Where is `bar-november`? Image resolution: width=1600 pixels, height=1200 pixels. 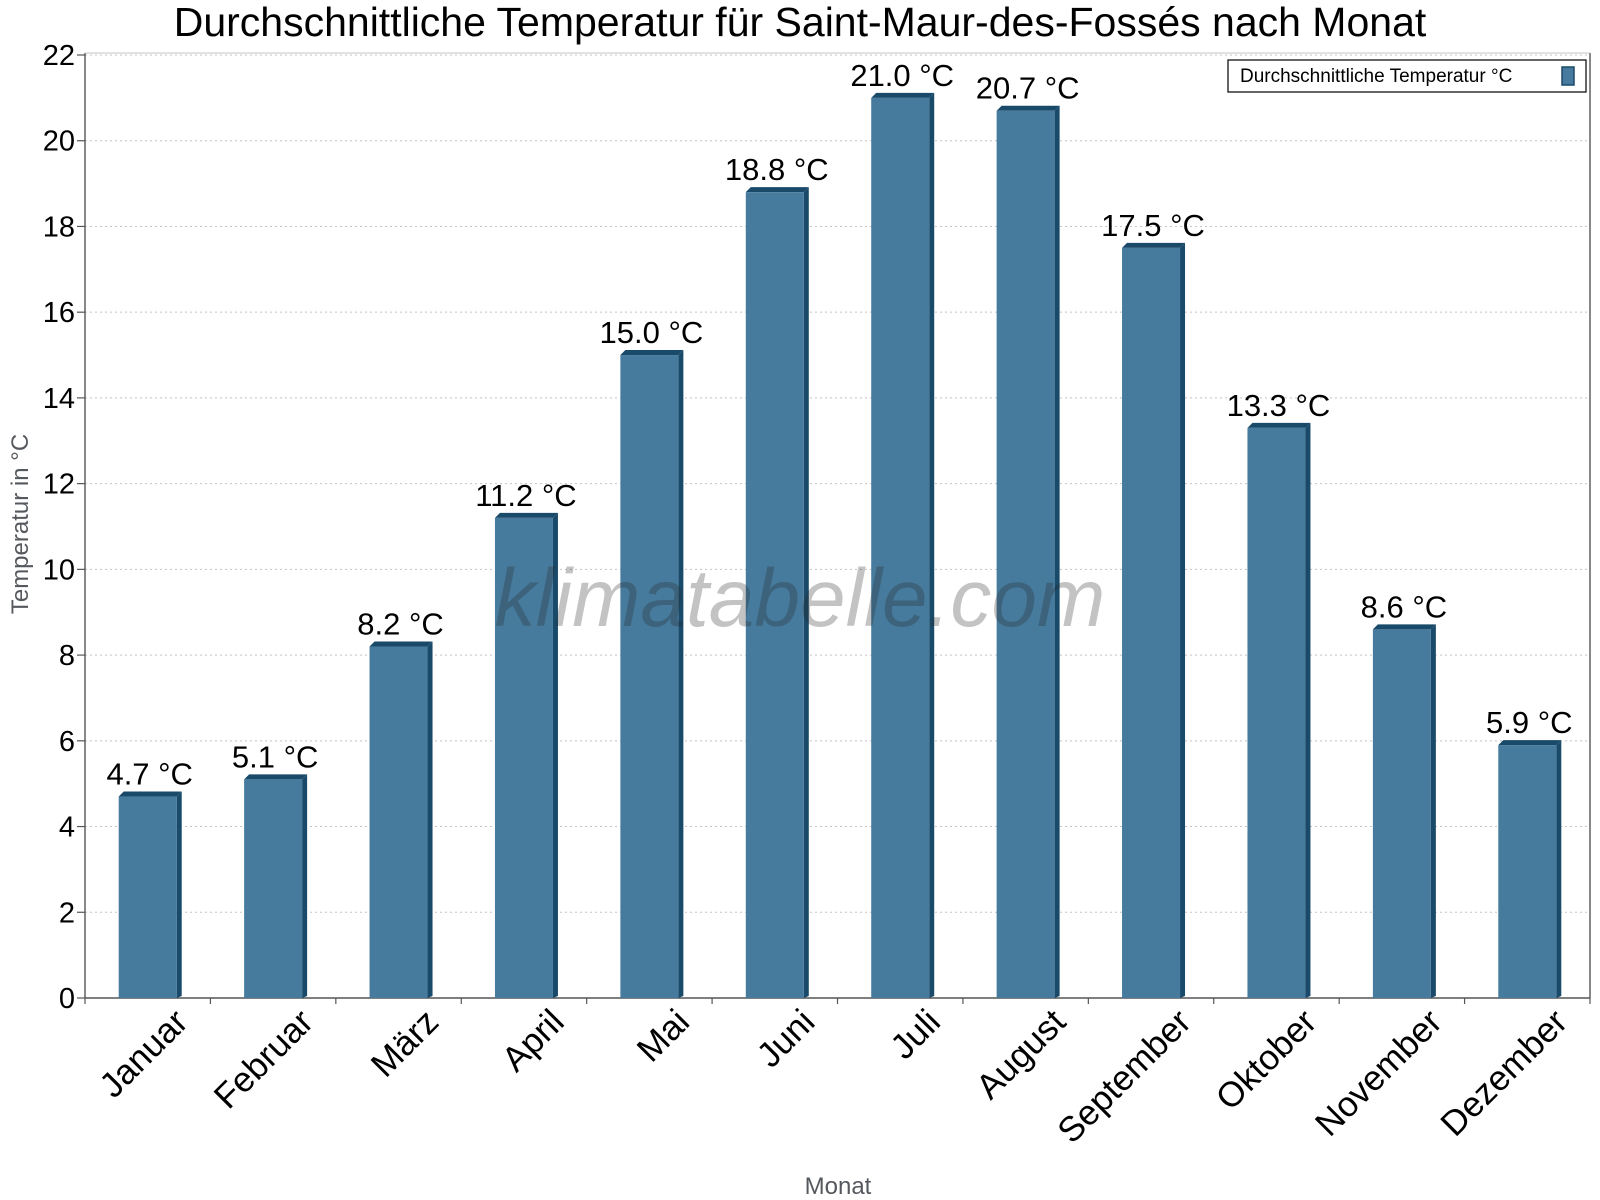
bar-november is located at coordinates (1404, 811).